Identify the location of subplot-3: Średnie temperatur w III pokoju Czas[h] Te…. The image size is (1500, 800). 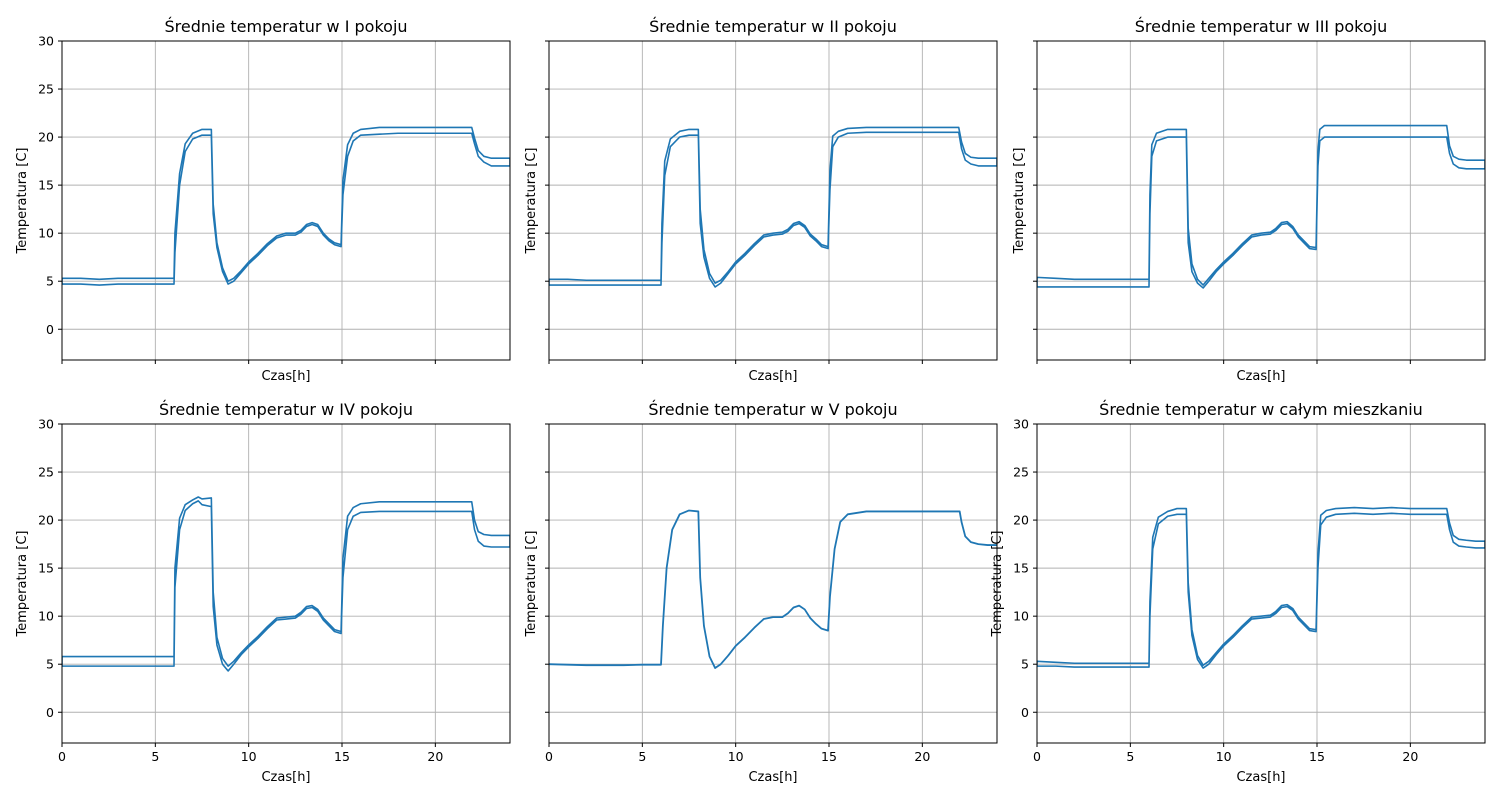
(1249, 200).